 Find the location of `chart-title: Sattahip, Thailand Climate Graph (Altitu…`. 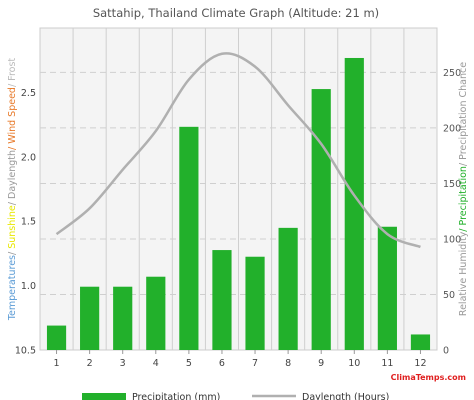

chart-title: Sattahip, Thailand Climate Graph (Altitu… is located at coordinates (236, 13).